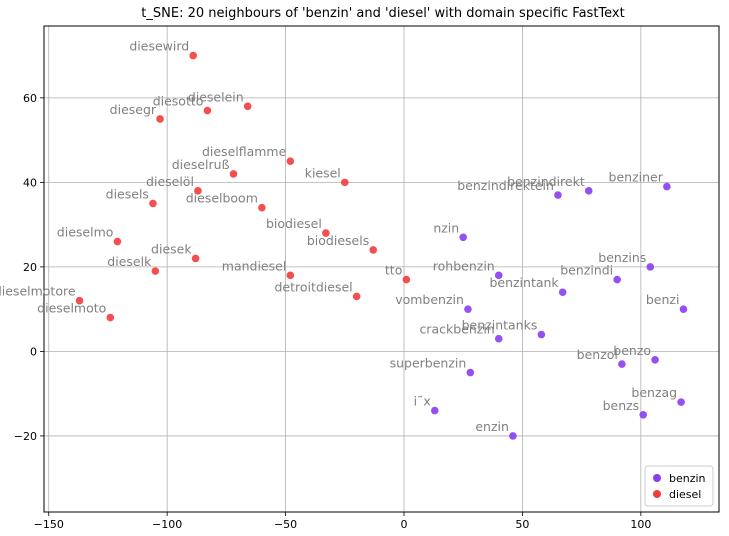 Image resolution: width=729 pixels, height=536 pixels. Describe the element at coordinates (636, 177) in the screenshot. I see `point-label: benziner` at that location.